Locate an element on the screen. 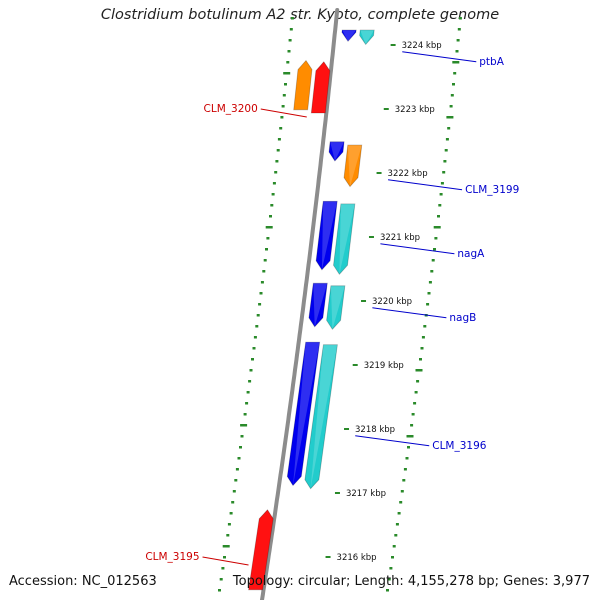 The image size is (600, 600). tick-label: 3216 kbp is located at coordinates (357, 558).